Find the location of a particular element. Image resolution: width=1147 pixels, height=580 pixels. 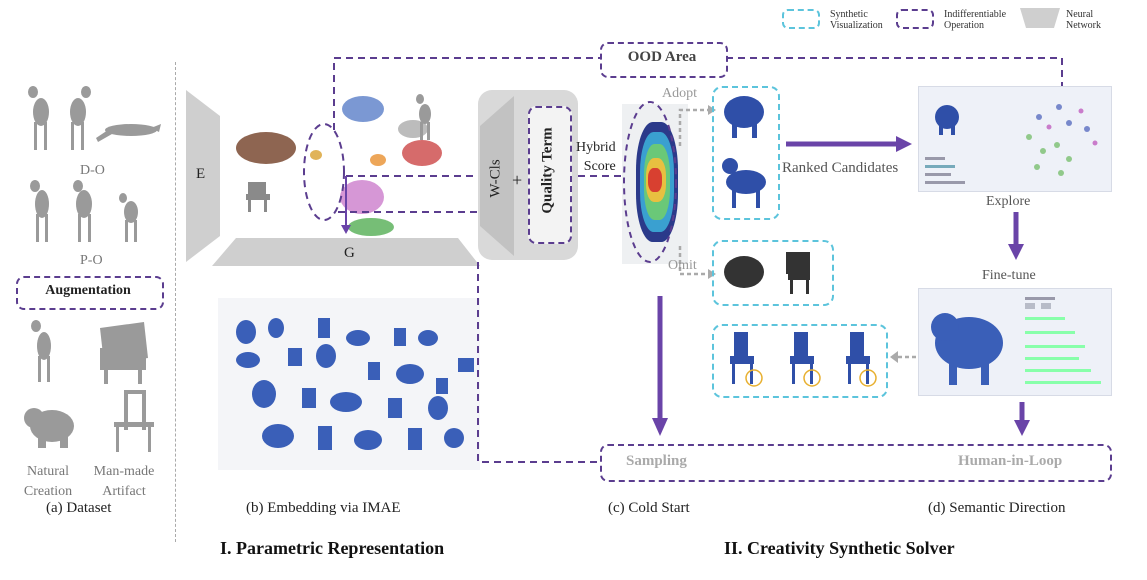

section-one-title: I. Parametric Representation is located at coordinates (332, 548).